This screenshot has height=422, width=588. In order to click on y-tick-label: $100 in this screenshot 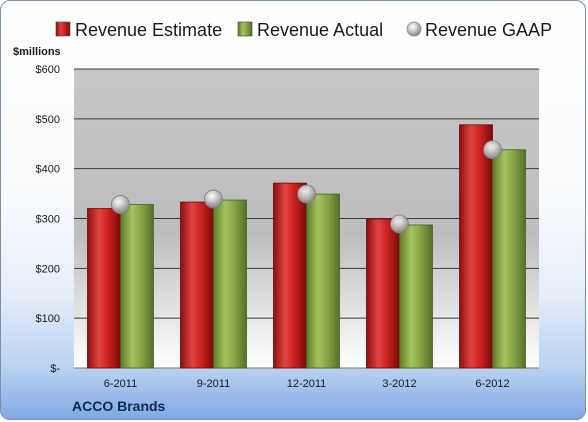, I will do `click(48, 319)`.